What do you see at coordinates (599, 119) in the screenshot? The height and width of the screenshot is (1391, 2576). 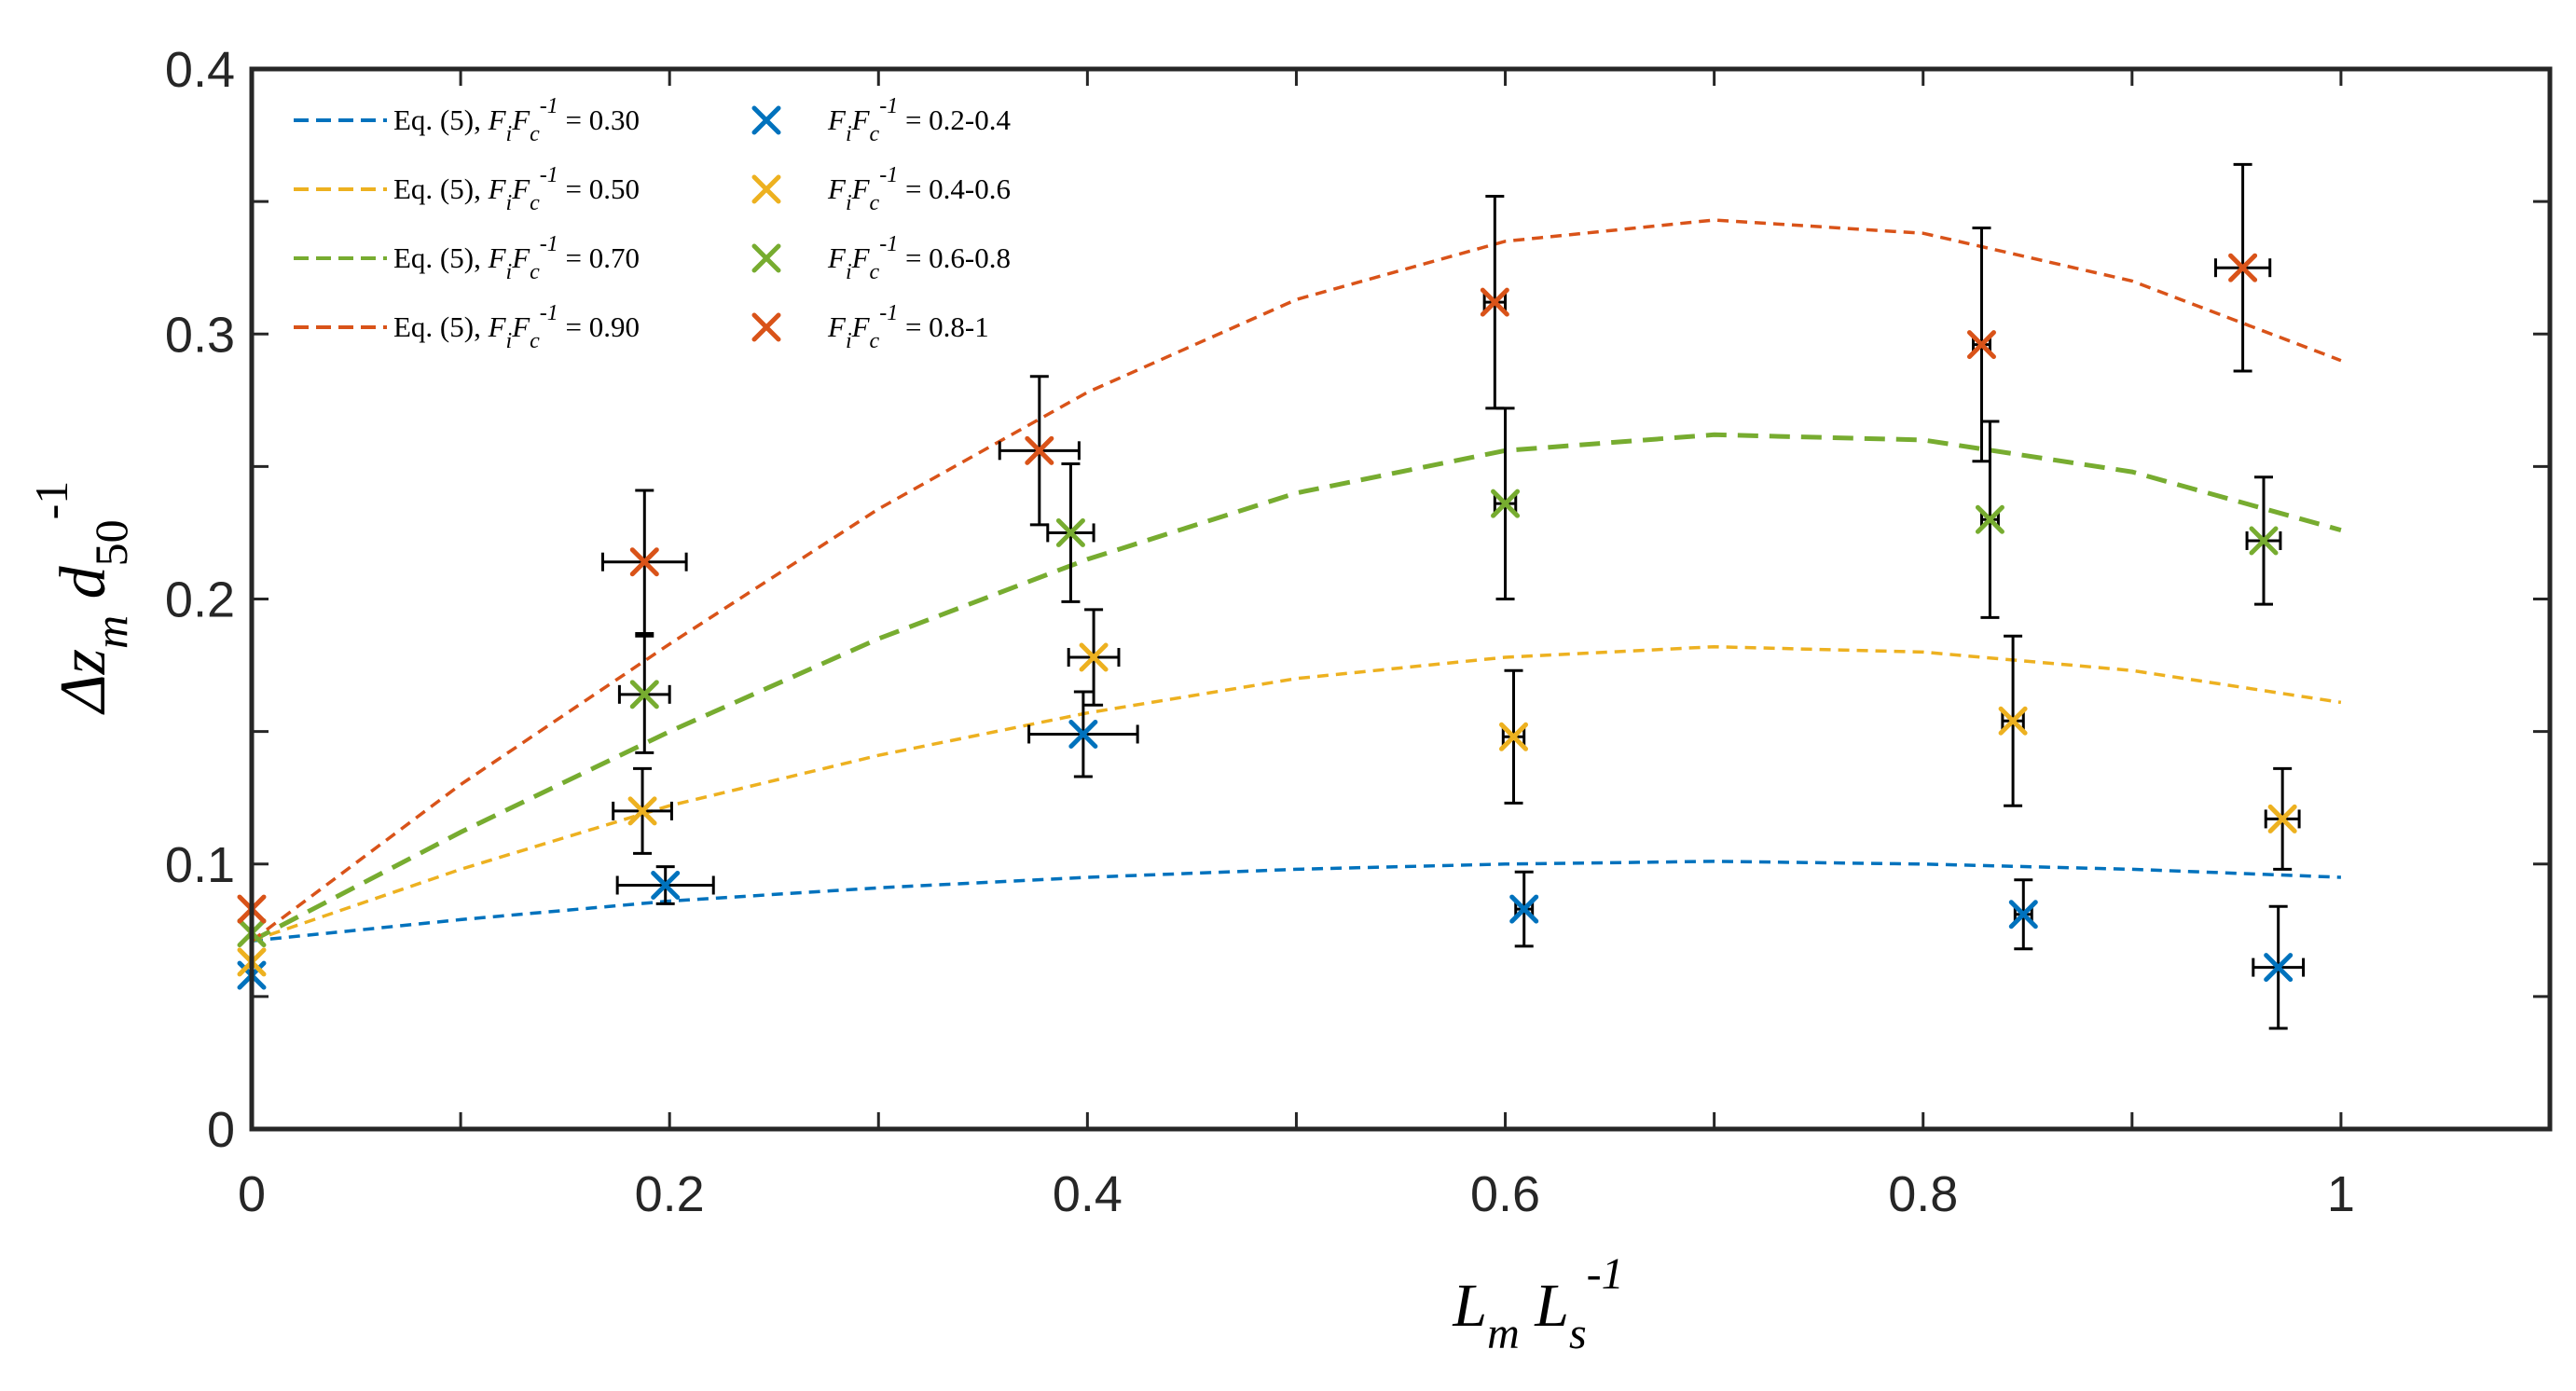 I see `legend-label-value: = 0.30` at bounding box center [599, 119].